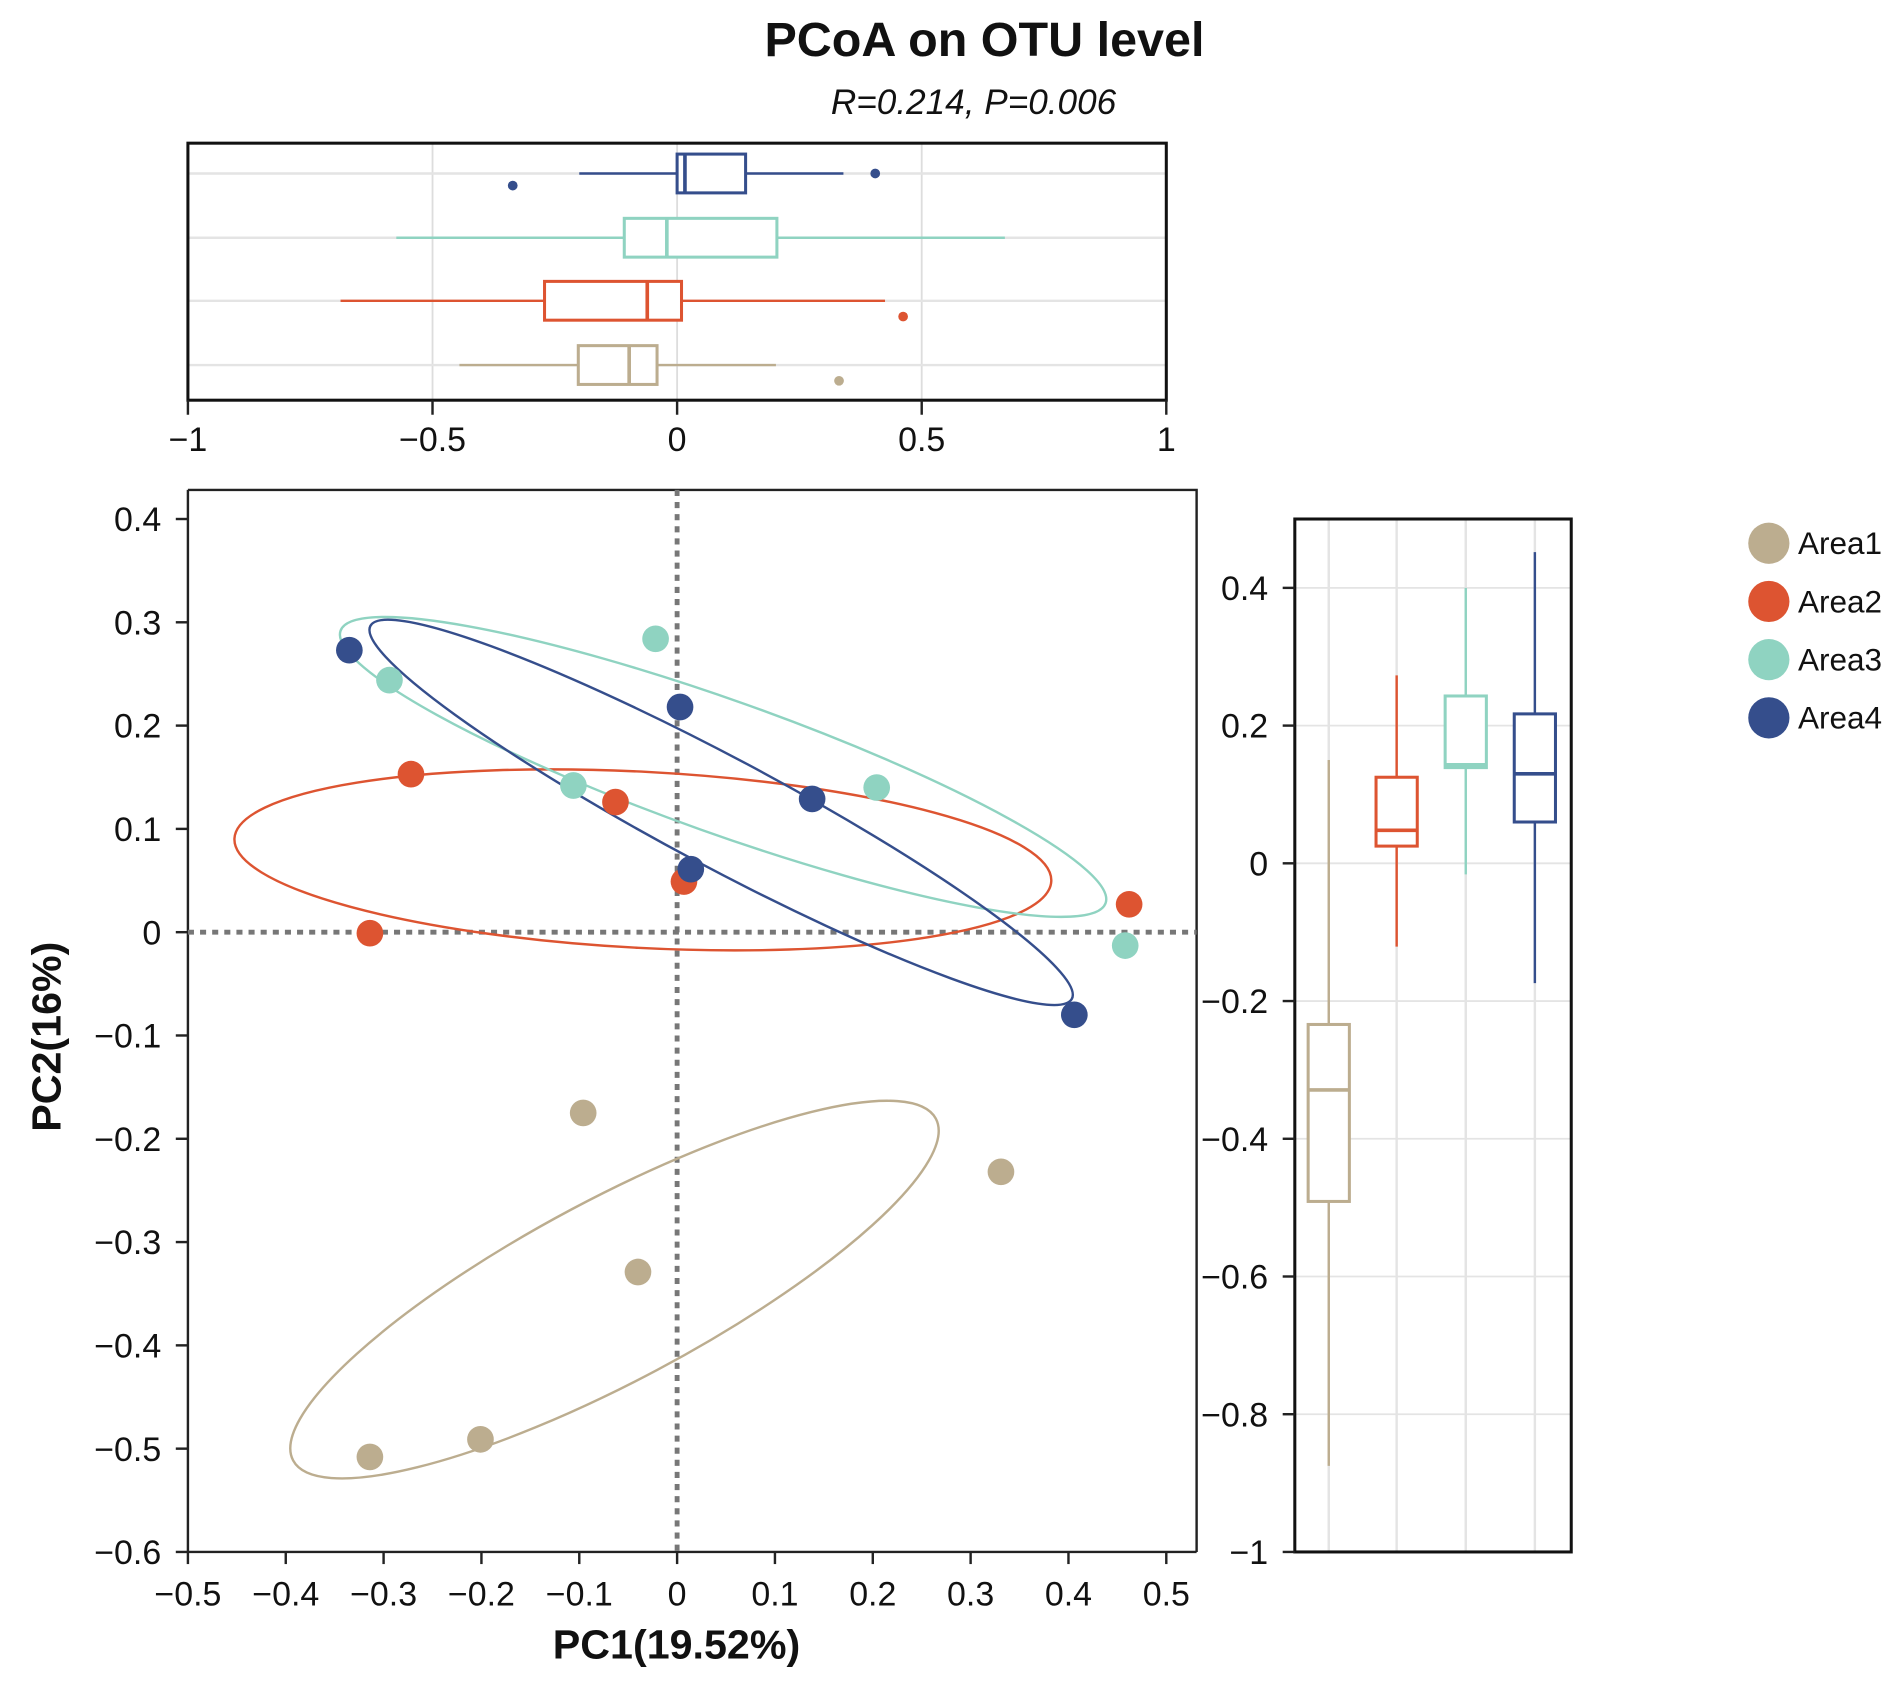 Image resolution: width=1901 pixels, height=1683 pixels. What do you see at coordinates (432, 440) in the screenshot?
I see `top-x-tick-label: −0.5` at bounding box center [432, 440].